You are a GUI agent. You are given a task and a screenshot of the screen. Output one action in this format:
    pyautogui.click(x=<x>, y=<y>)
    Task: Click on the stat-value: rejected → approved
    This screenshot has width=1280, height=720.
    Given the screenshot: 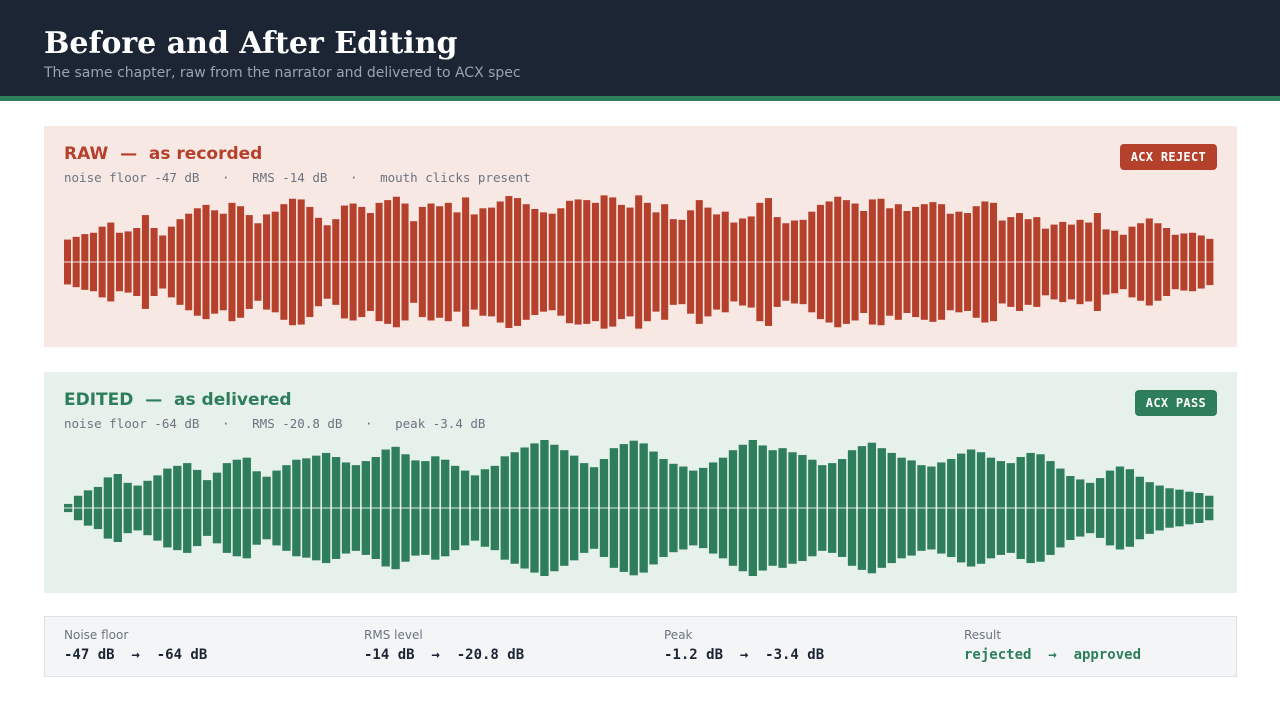 What is the action you would take?
    pyautogui.click(x=1053, y=655)
    